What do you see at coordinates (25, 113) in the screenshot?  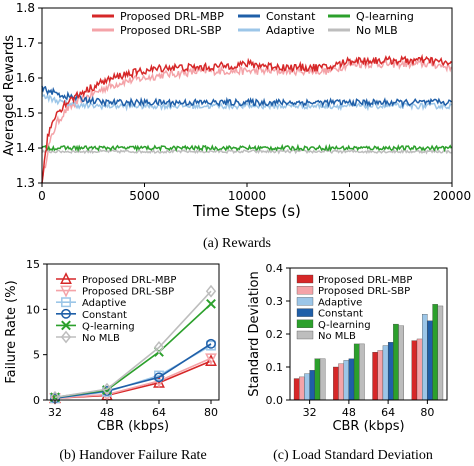 I see `y-tick-label: 1.5` at bounding box center [25, 113].